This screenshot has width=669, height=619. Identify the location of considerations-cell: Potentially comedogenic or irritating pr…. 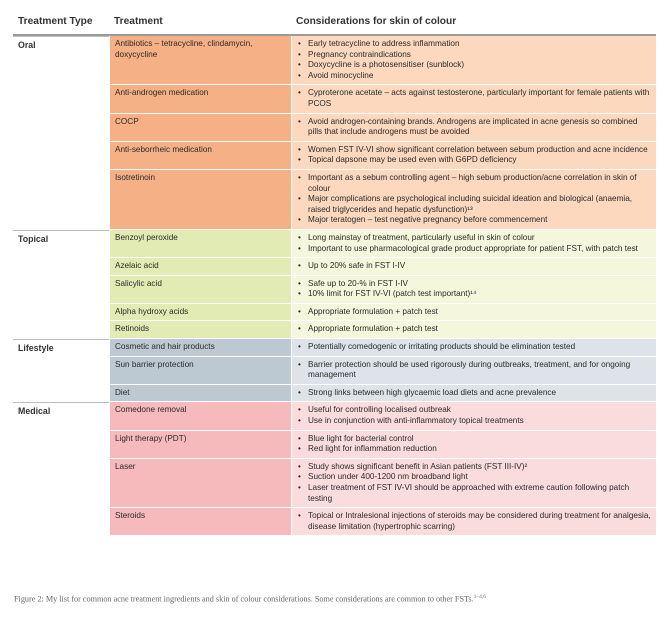
(473, 348).